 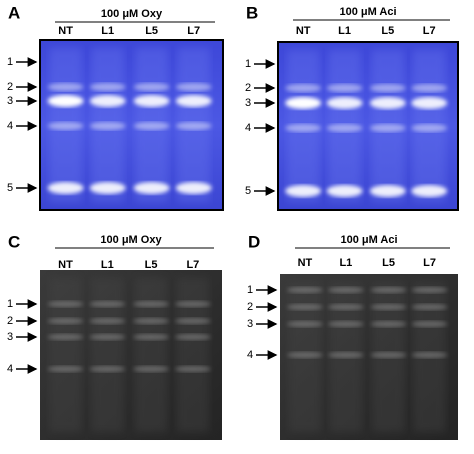 I want to click on panel-letter: C, so click(x=14, y=241).